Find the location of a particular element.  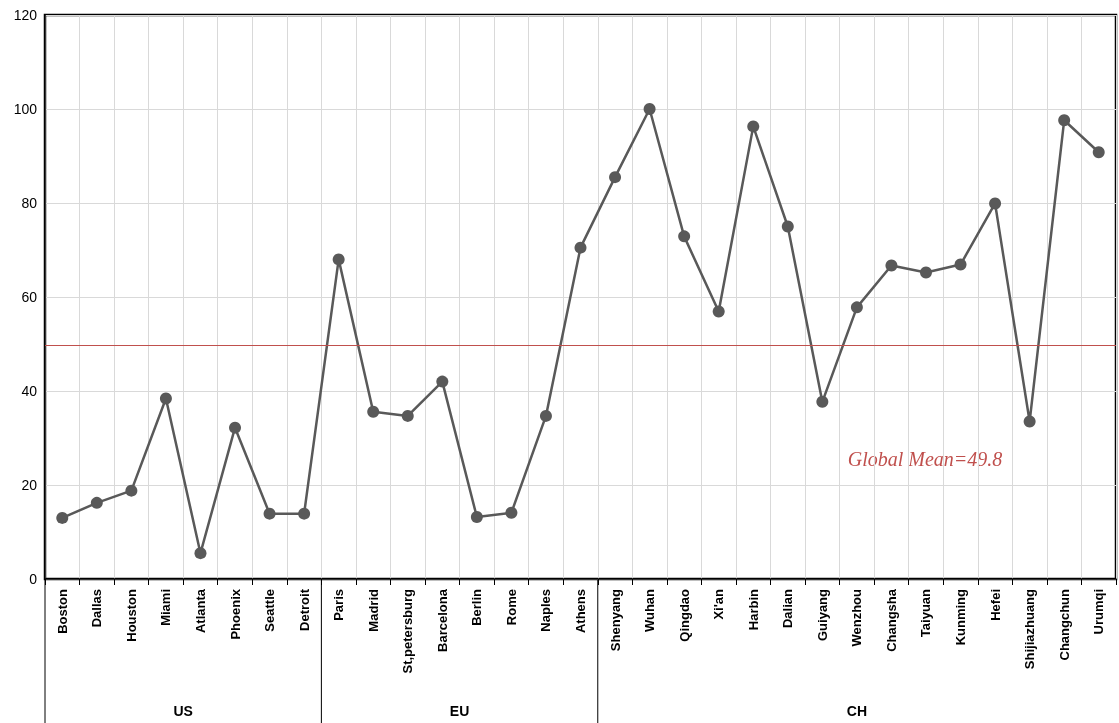

x-tick-label: Xi'an is located at coordinates (719, 604).